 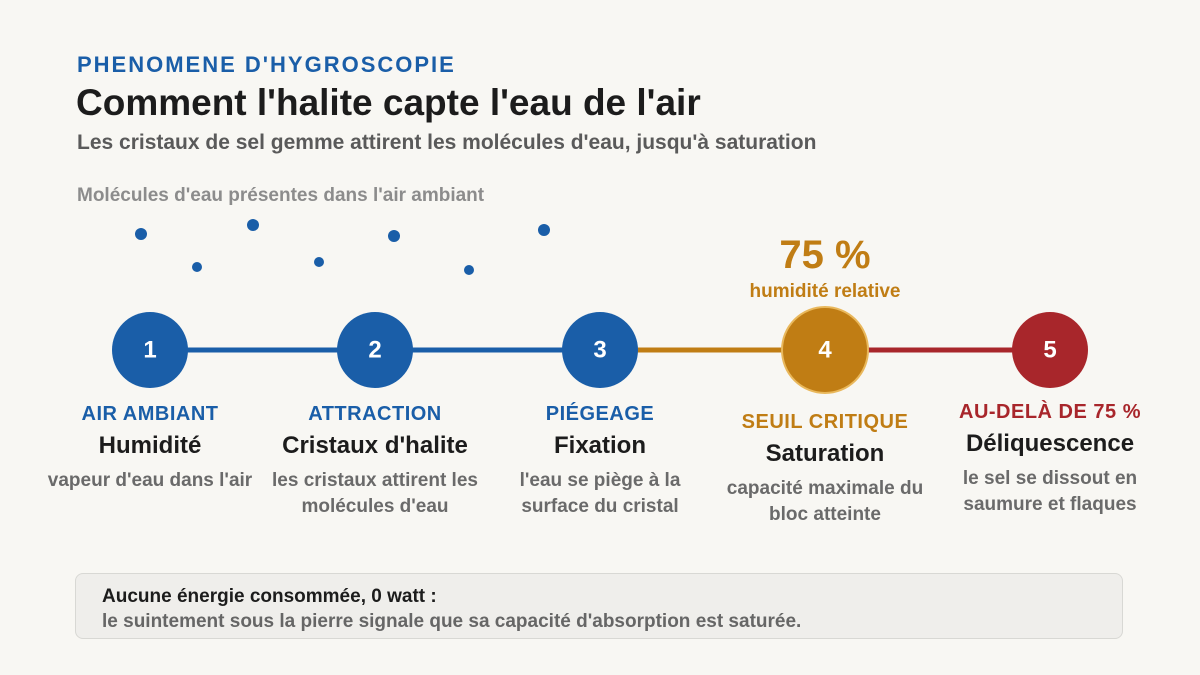 I want to click on step-label: SEUIL CRITIQUE, so click(x=825, y=422).